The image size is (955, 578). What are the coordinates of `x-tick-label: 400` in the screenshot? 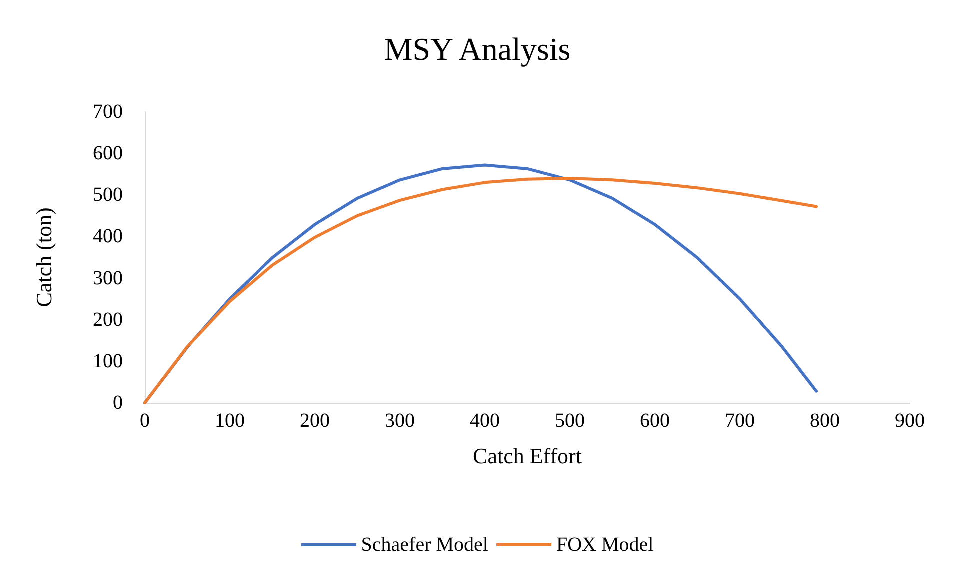 It's located at (485, 421).